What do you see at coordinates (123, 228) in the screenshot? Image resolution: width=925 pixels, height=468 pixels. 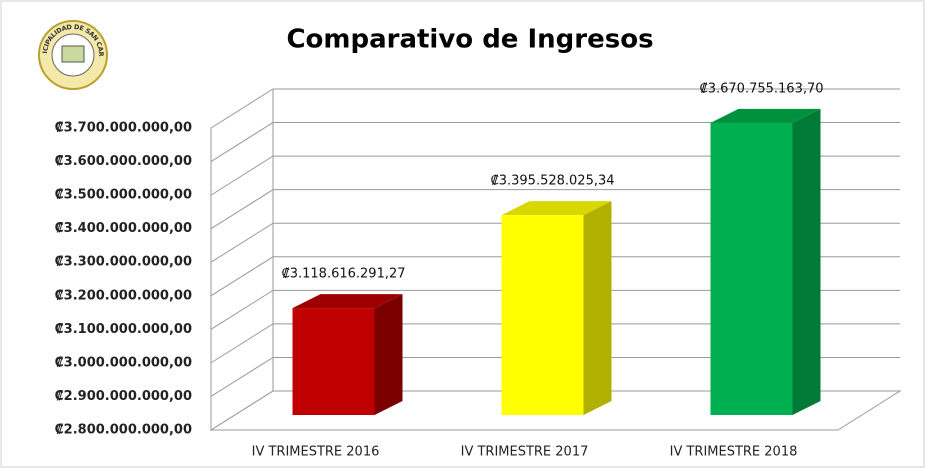 I see `y-tick-label: ₡3.400.000.000,00` at bounding box center [123, 228].